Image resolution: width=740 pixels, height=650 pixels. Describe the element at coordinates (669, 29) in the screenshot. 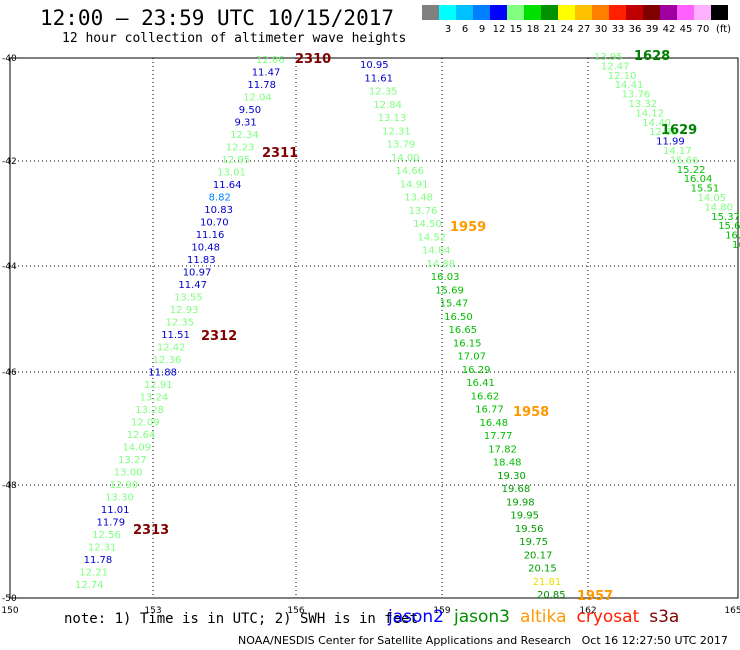

I see `legend-label: 42` at that location.